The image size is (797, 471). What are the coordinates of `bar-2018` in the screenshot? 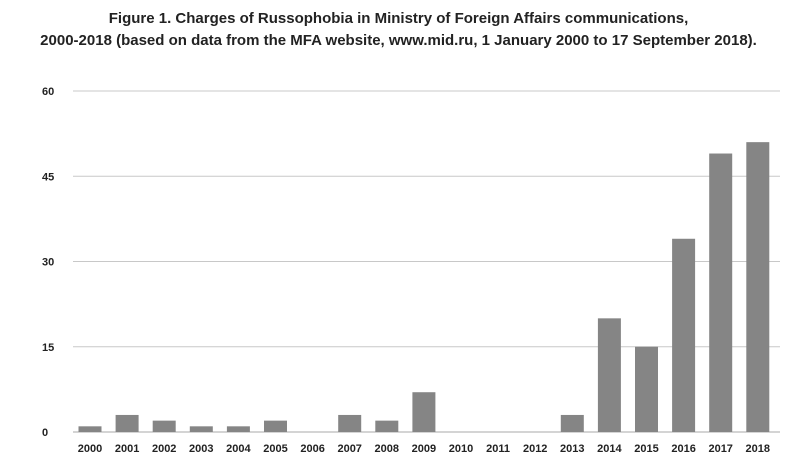 It's located at (758, 287).